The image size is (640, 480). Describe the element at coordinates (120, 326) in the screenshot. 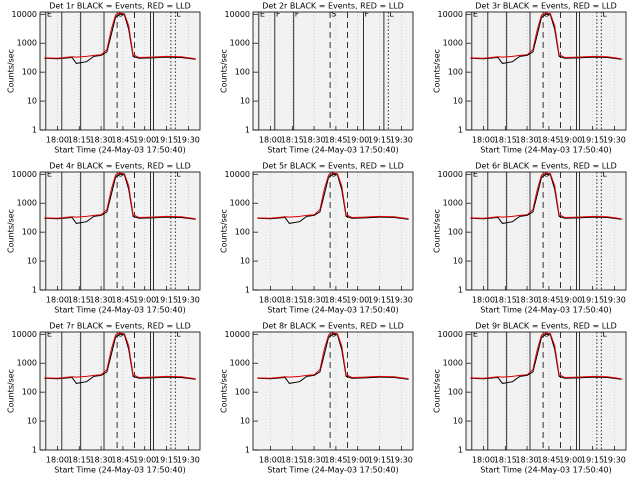

I see `chart-title: Det 7r BLACK = Events, RED = LLD` at that location.